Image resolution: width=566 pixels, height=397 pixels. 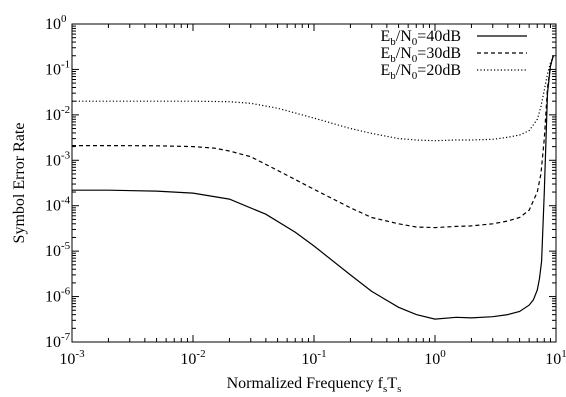 I want to click on y-tick-label: 10⁻⁴, so click(x=58, y=205).